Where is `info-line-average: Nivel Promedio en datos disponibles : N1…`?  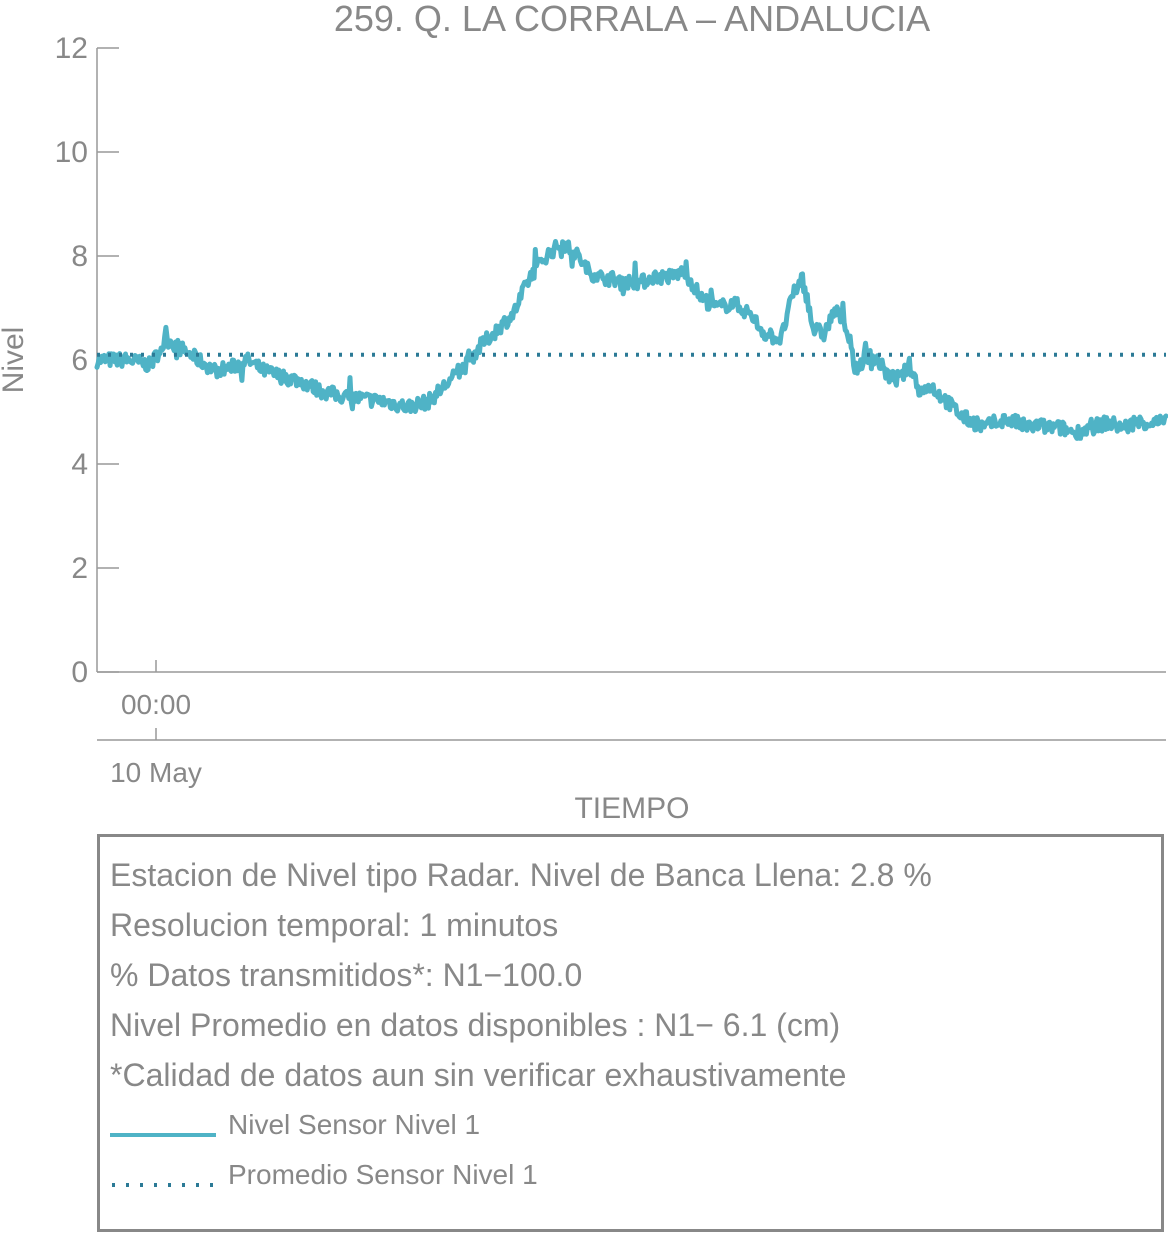
info-line-average: Nivel Promedio en datos disponibles : N1… is located at coordinates (475, 1025).